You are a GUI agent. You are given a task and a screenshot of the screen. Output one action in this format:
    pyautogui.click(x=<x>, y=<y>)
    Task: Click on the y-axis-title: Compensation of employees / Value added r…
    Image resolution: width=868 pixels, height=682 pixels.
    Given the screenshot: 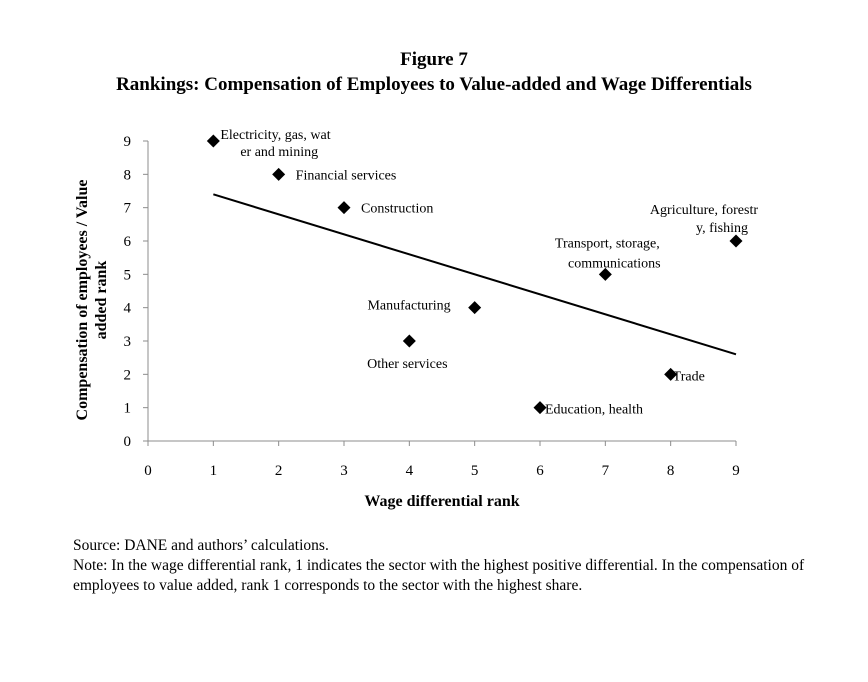 What is the action you would take?
    pyautogui.click(x=92, y=300)
    